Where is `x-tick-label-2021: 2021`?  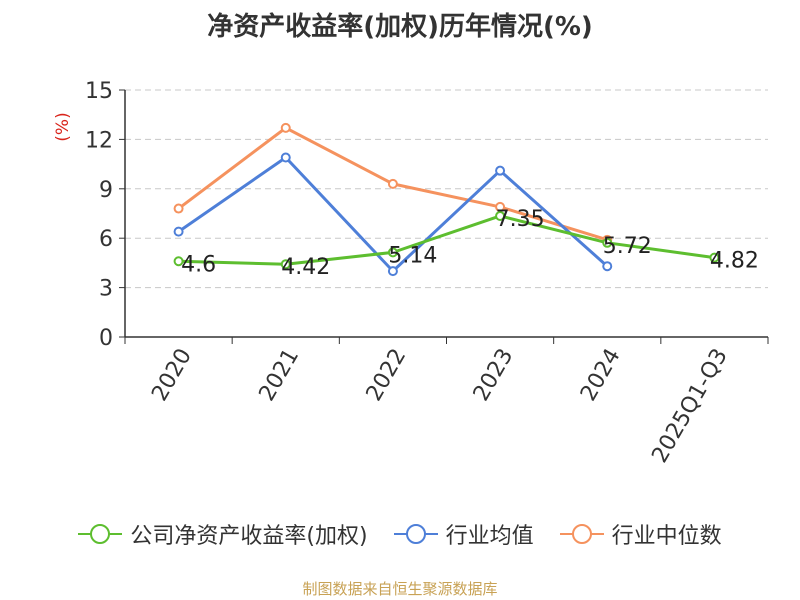 x-tick-label-2021: 2021 is located at coordinates (279, 375).